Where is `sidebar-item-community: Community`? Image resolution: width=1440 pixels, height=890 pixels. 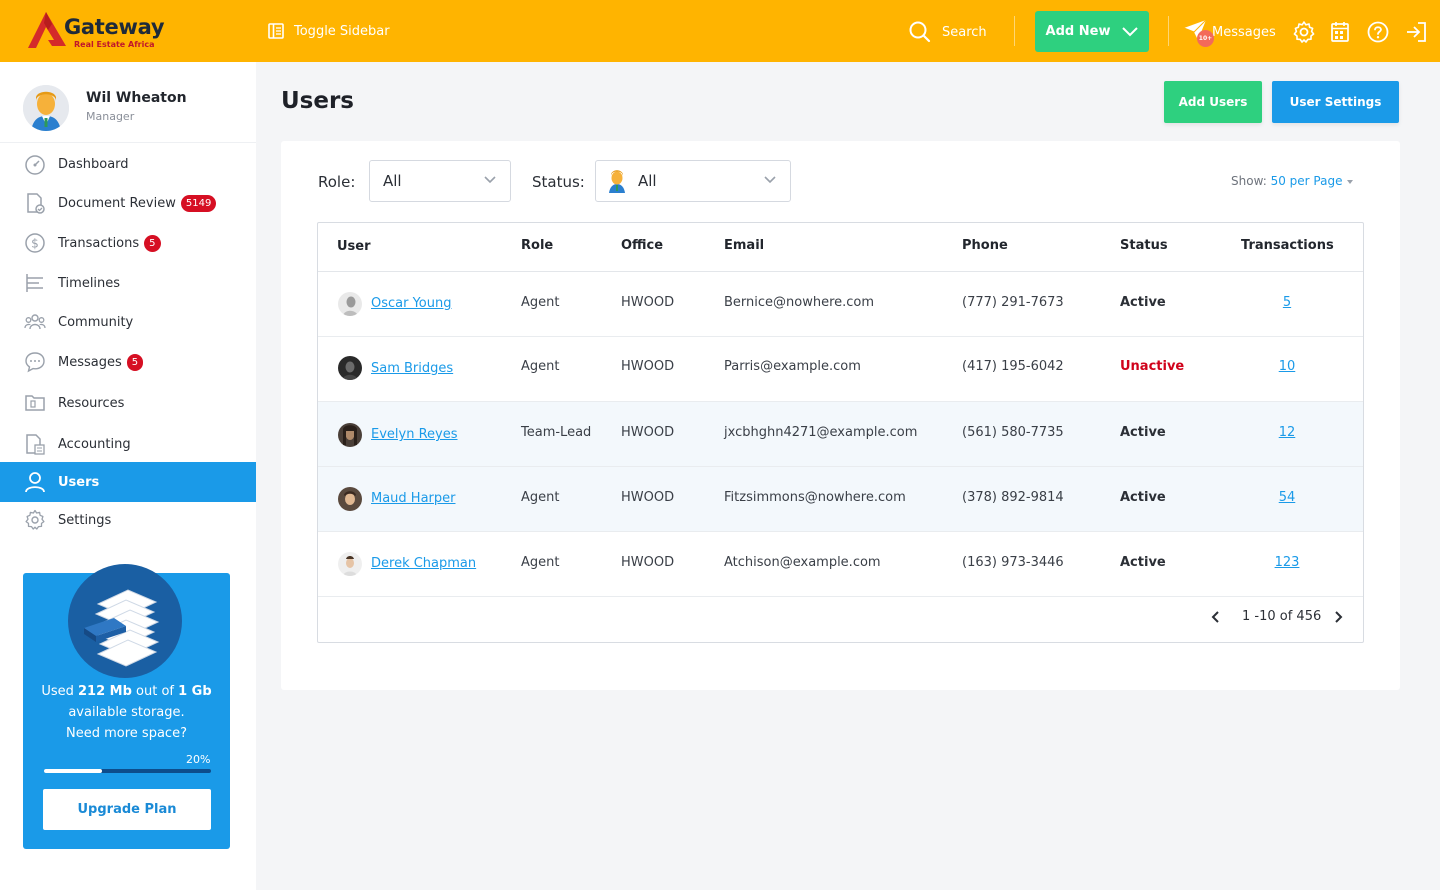 sidebar-item-community: Community is located at coordinates (128, 322).